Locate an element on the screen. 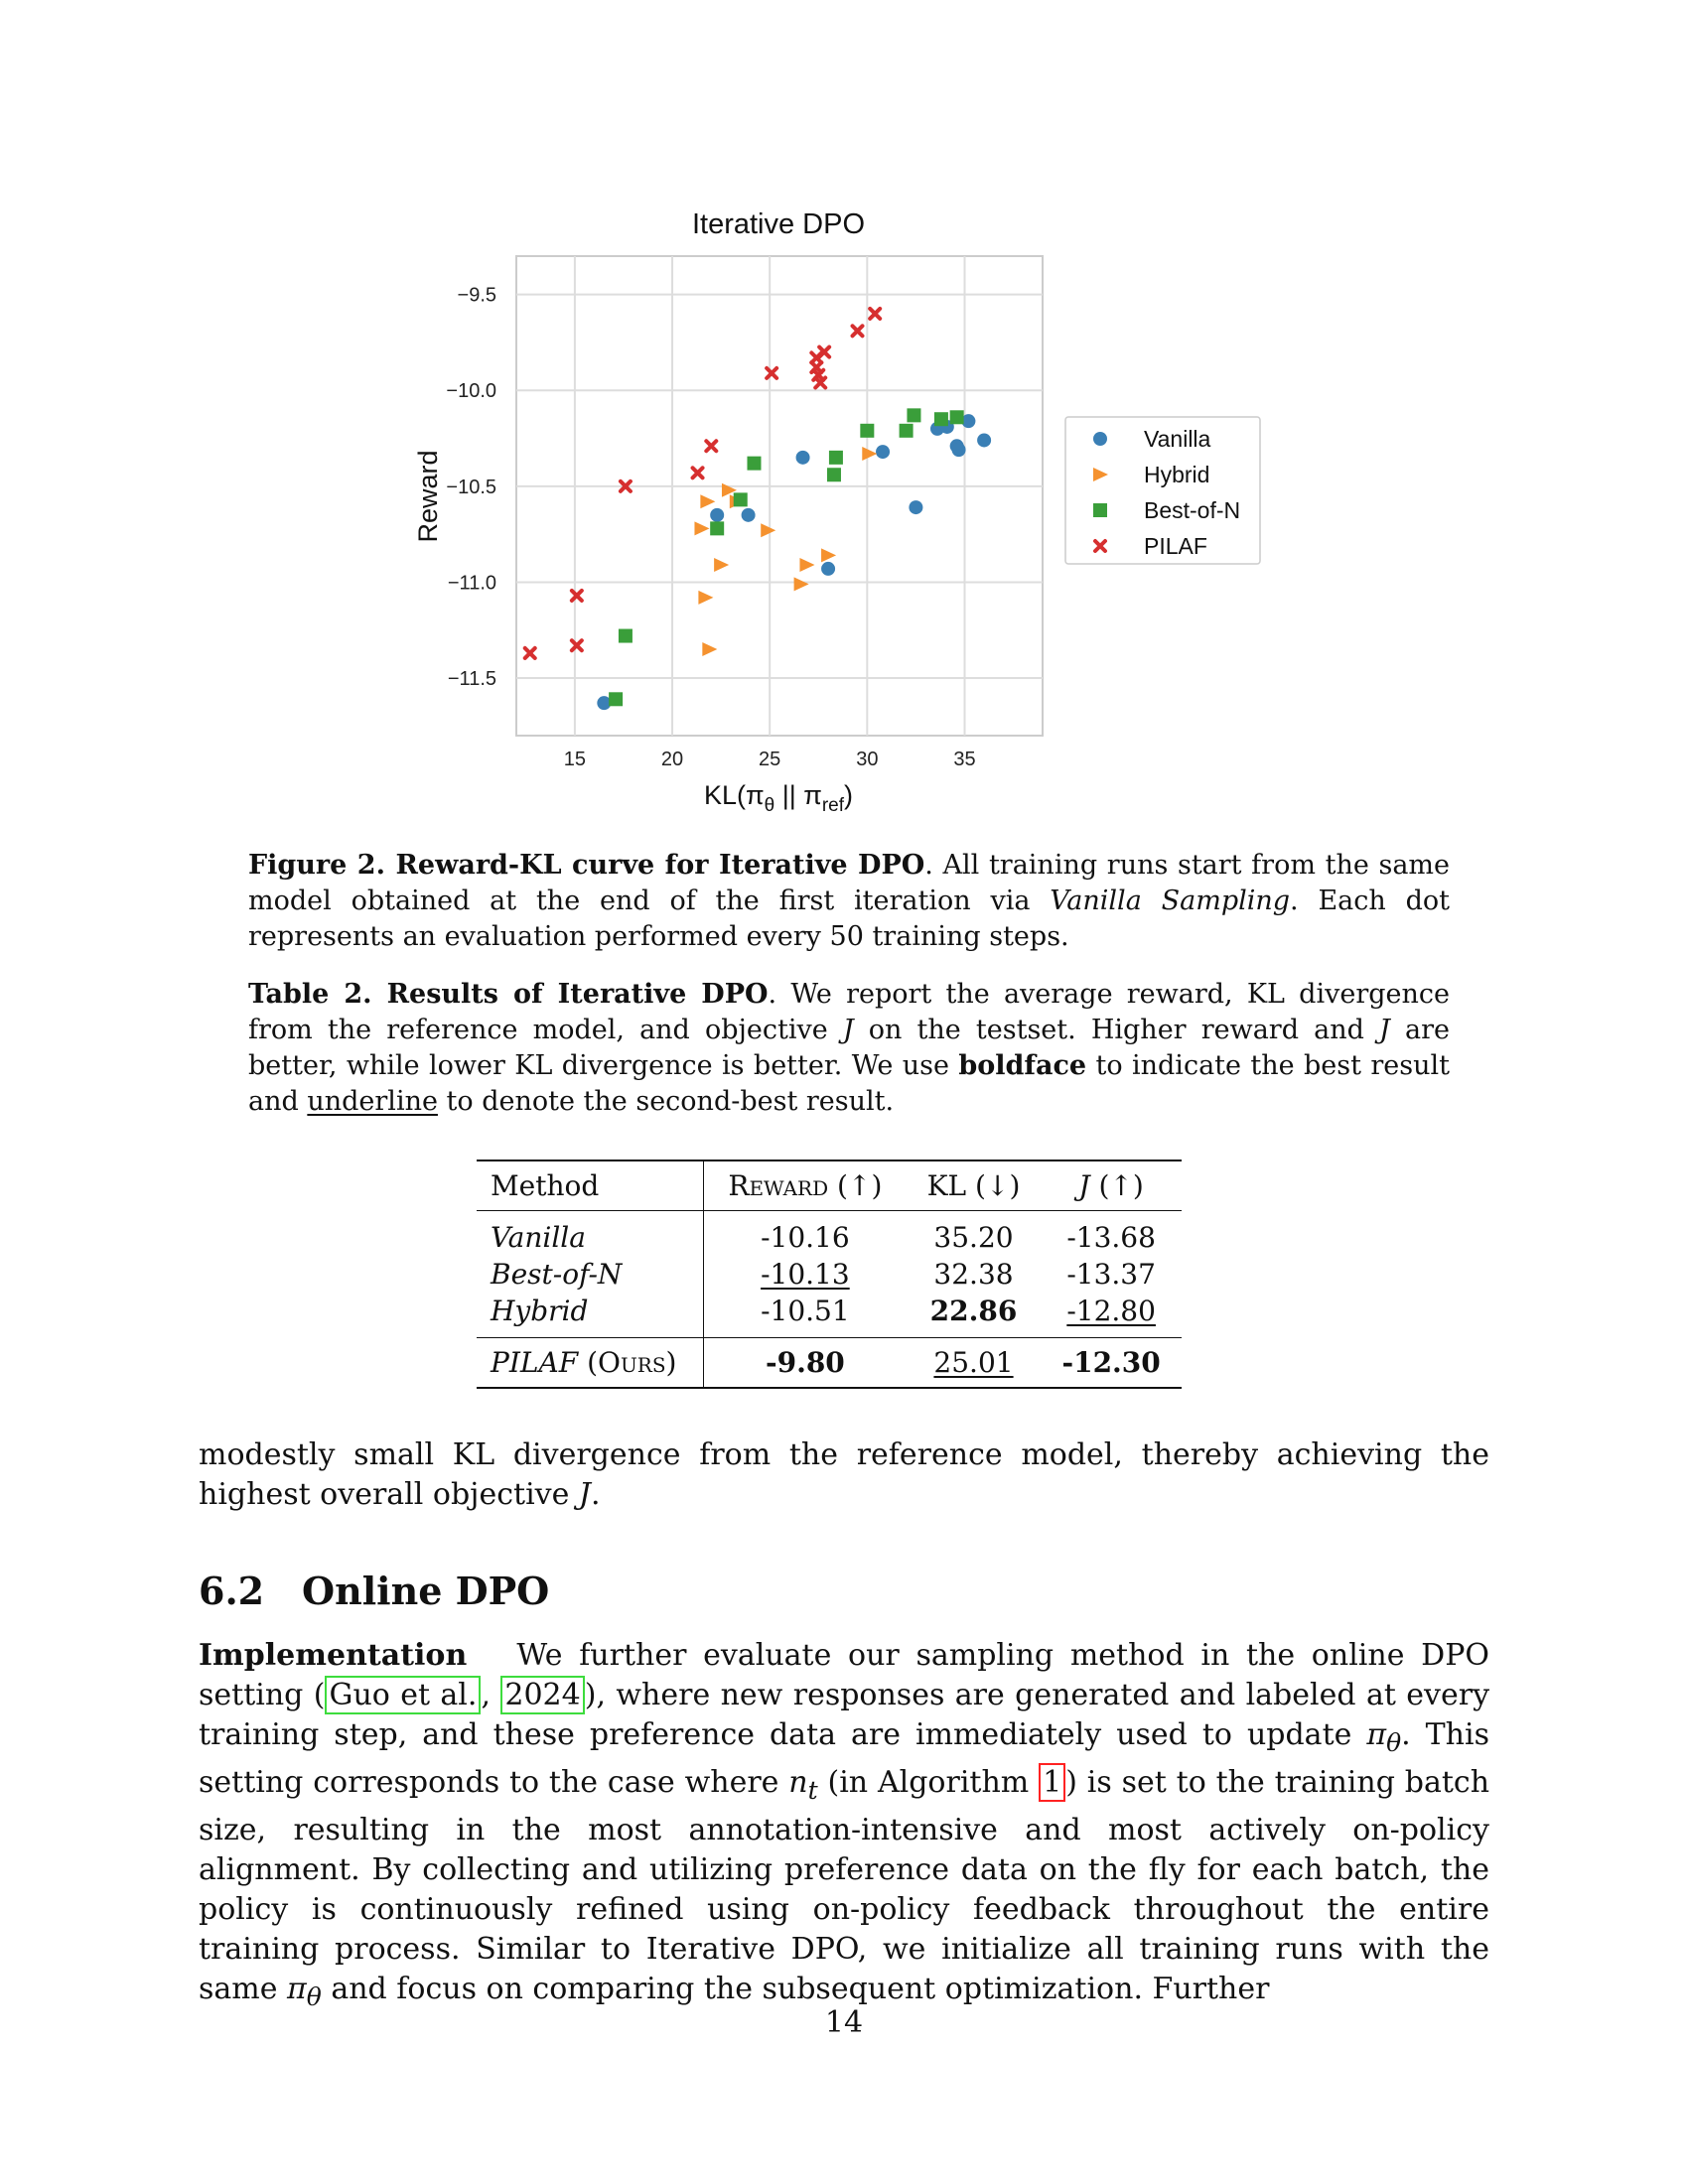 The image size is (1688, 2184). table-row: Vanilla -10.16 35.20 -13.68 is located at coordinates (829, 1233).